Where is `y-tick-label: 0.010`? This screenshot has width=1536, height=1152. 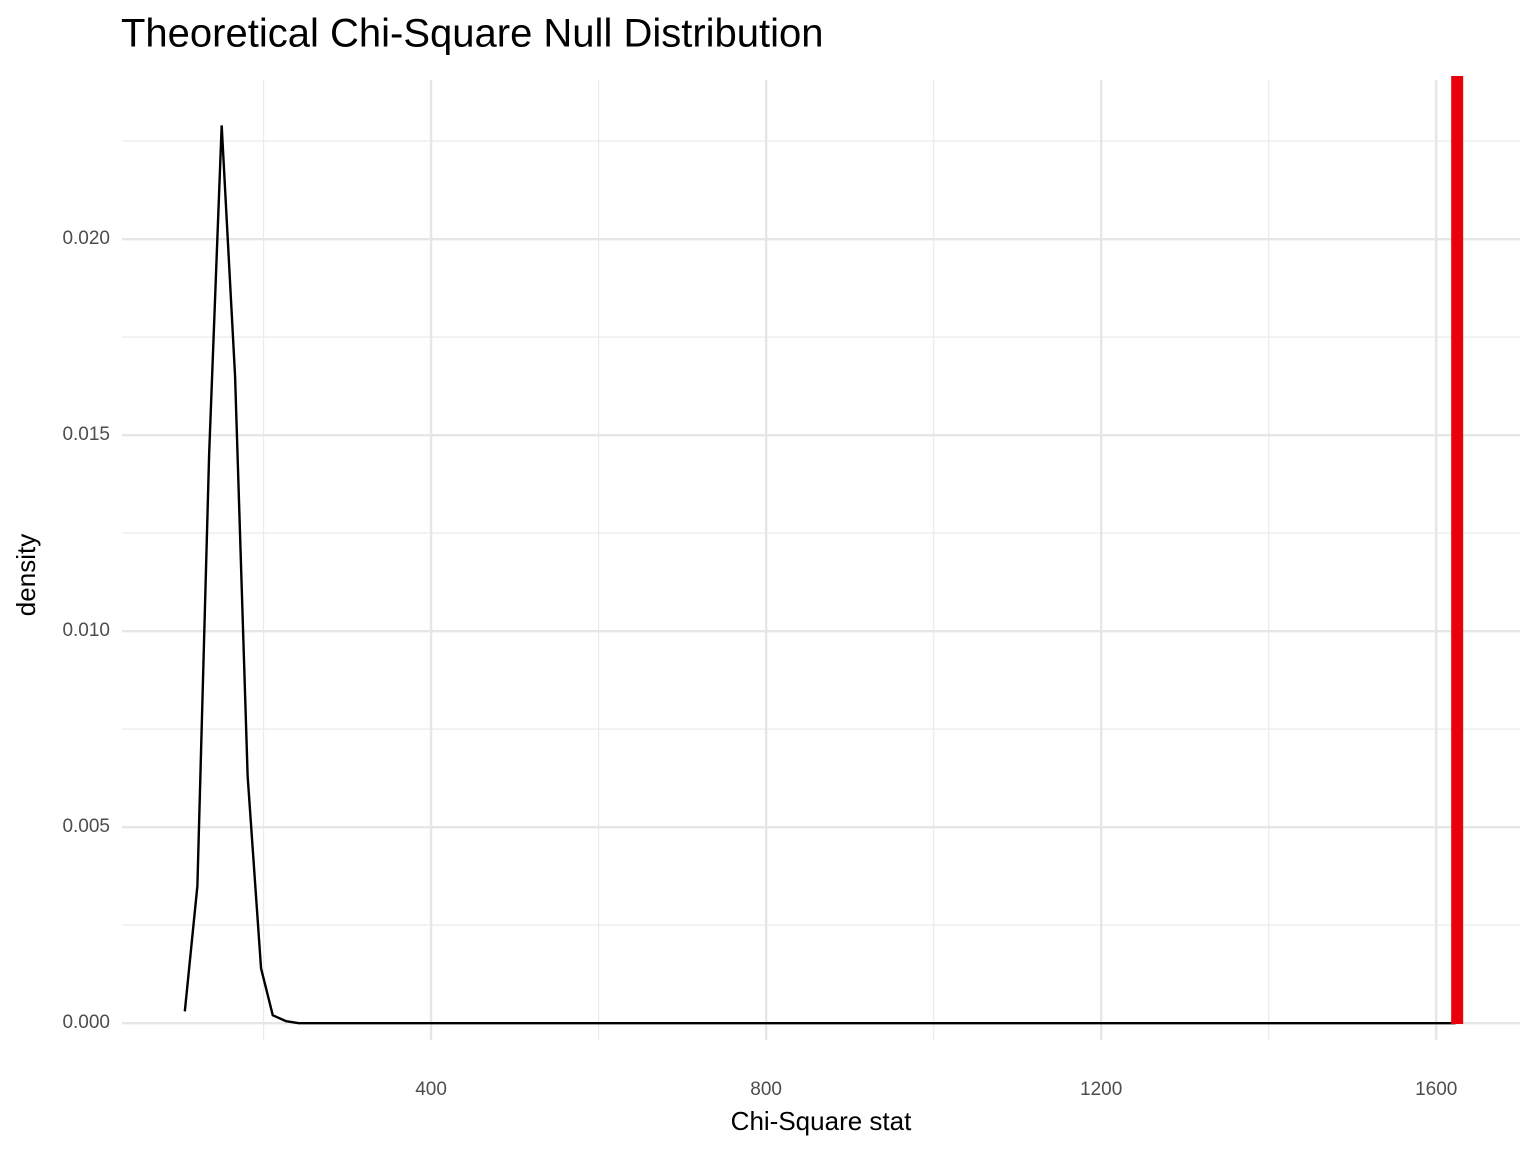
y-tick-label: 0.010 is located at coordinates (86, 630).